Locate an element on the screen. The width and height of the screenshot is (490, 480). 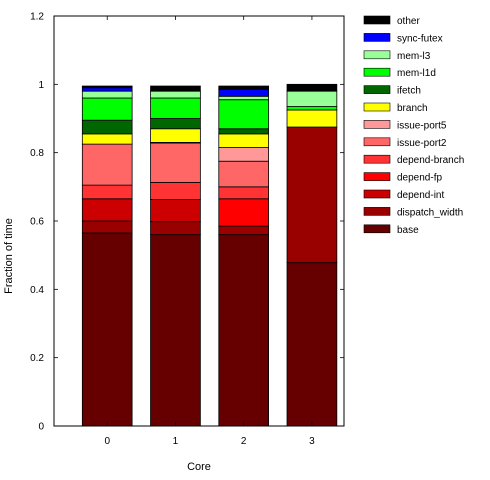
legend-label: dispatch_width is located at coordinates (430, 212).